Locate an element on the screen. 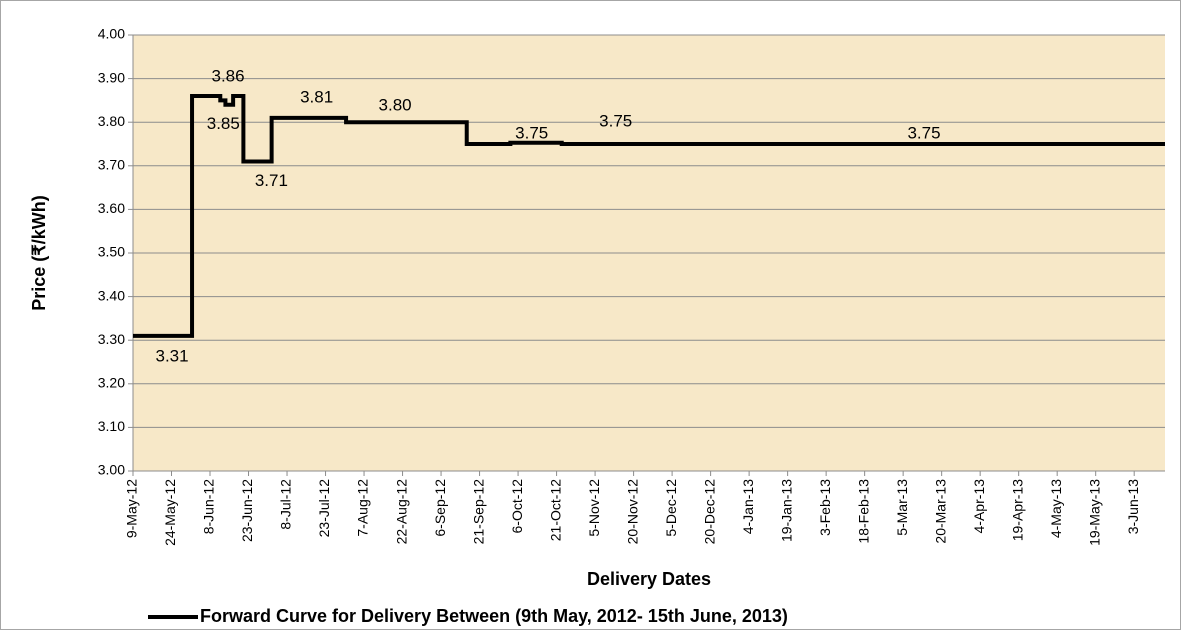 This screenshot has width=1181, height=630. data-label: 3.31 is located at coordinates (171, 355).